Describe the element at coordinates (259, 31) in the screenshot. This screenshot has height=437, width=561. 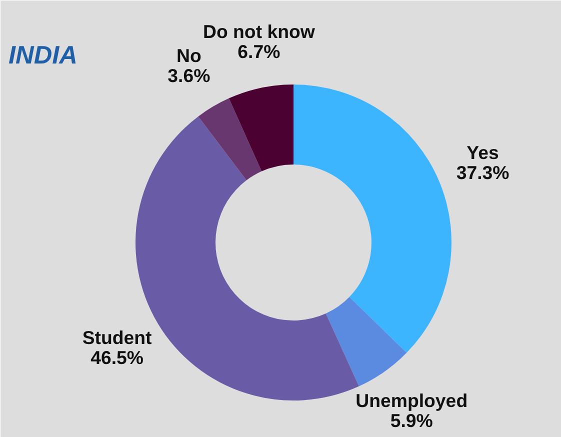
I see `slice-label: Do not know` at that location.